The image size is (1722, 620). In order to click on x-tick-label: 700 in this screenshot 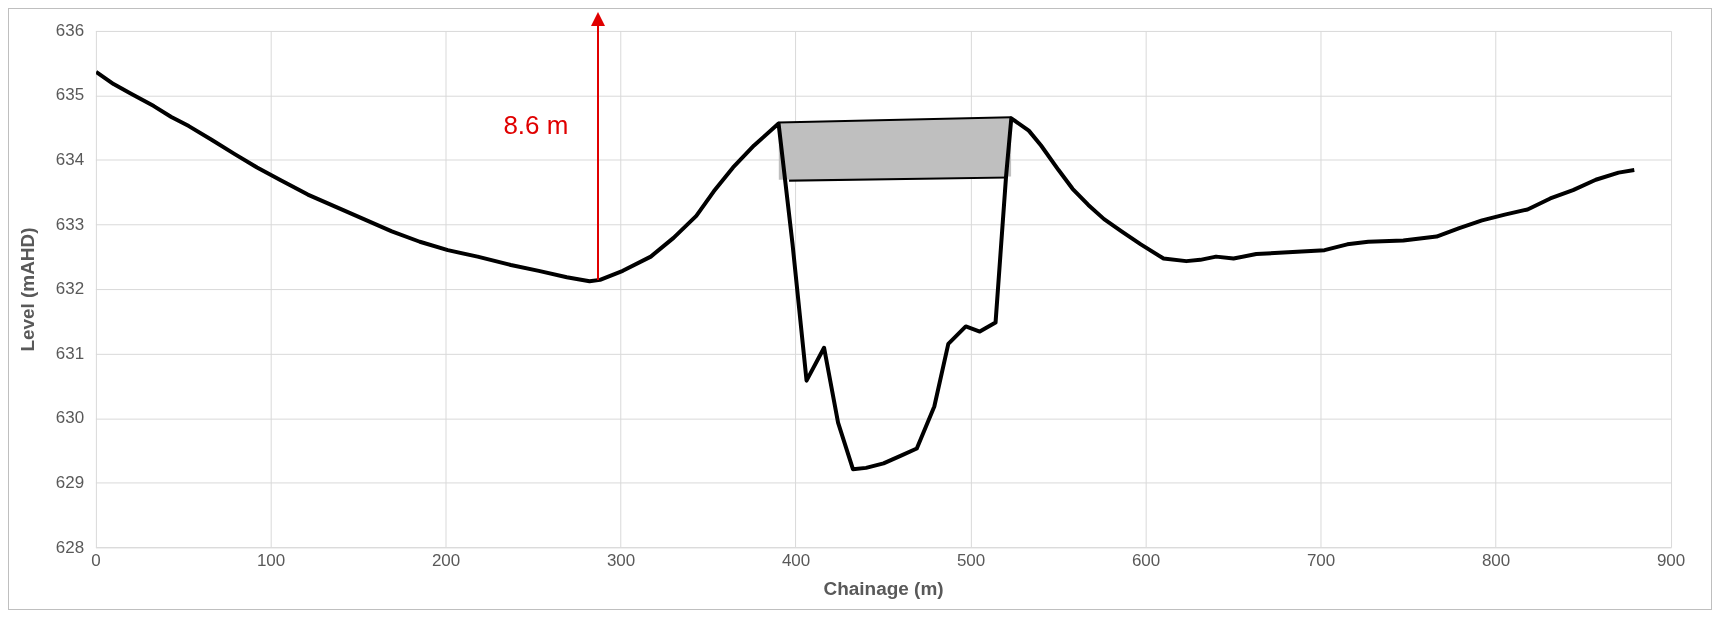, I will do `click(1321, 560)`.